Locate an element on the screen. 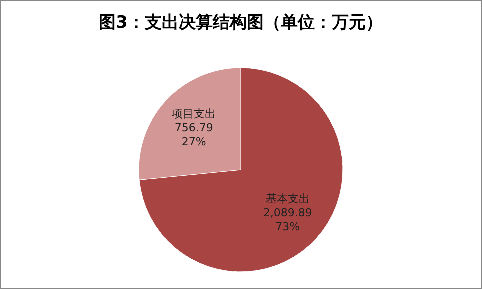 The width and height of the screenshot is (482, 289). data-label: 2,089.89 73% is located at coordinates (287, 220).